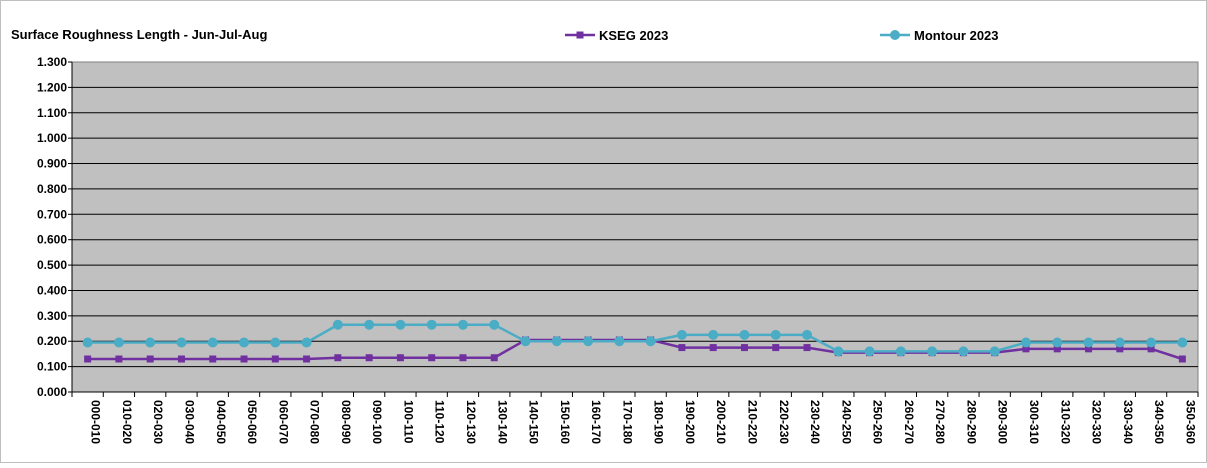 The image size is (1207, 468). I want to click on x-tick-label: 060-070, so click(283, 422).